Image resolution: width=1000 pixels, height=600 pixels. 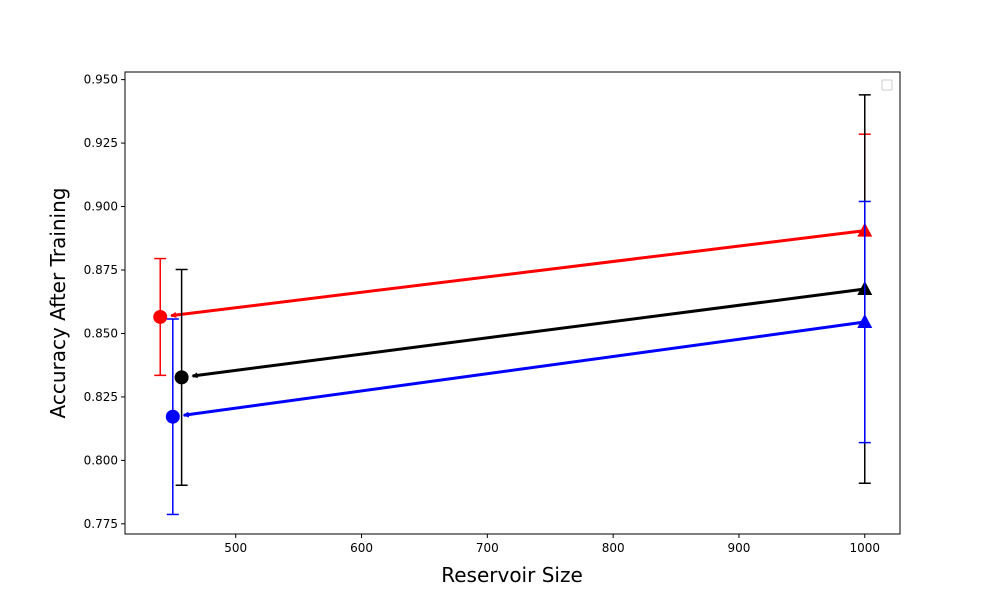 What do you see at coordinates (739, 548) in the screenshot?
I see `x-tick-label: 900` at bounding box center [739, 548].